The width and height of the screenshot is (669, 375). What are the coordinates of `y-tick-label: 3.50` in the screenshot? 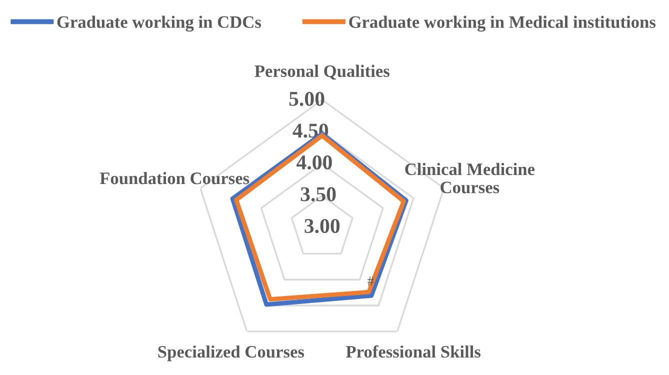 It's located at (318, 194).